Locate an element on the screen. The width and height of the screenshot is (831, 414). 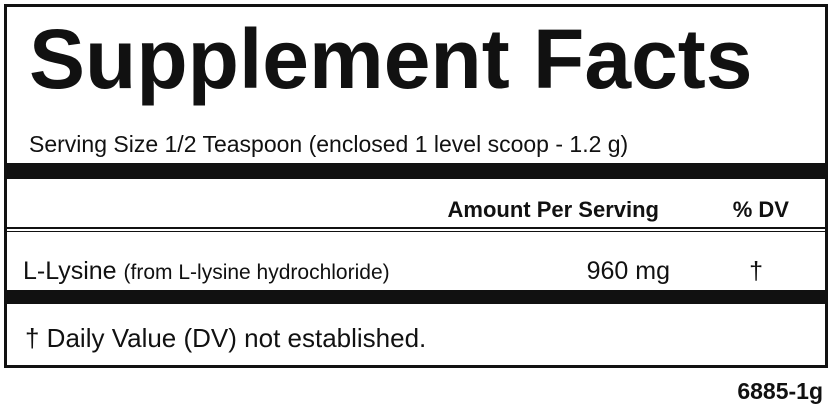
product-code: 6885-1g is located at coordinates (780, 391).